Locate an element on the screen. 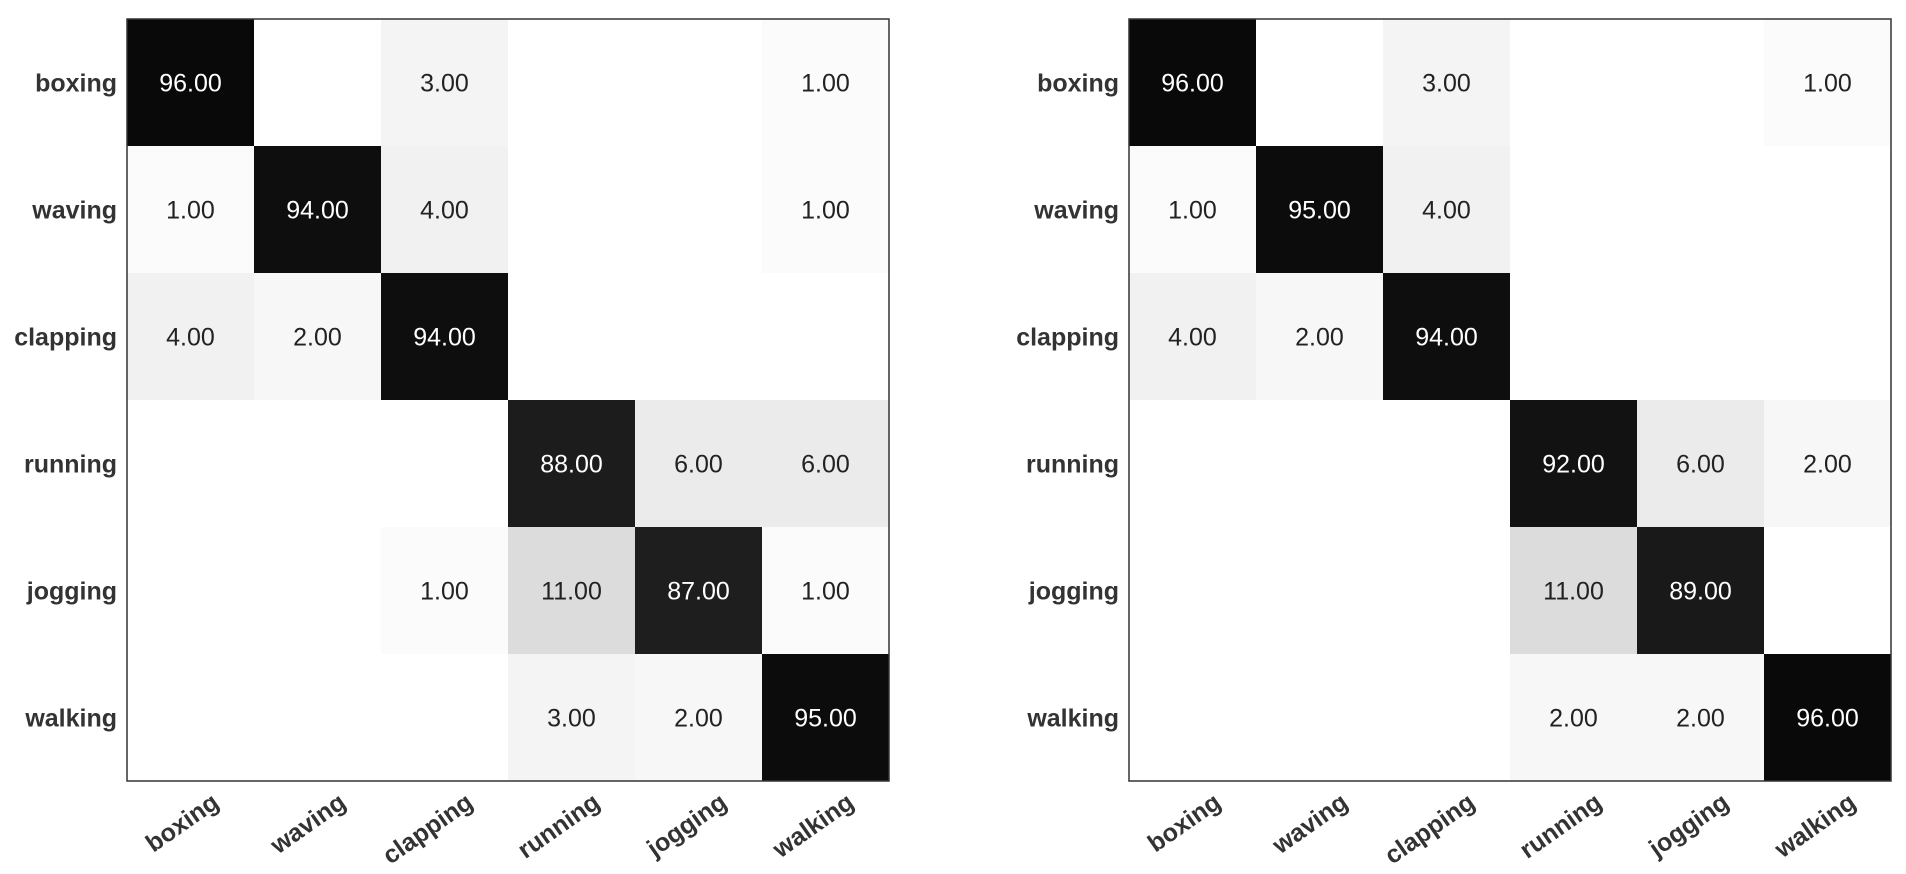  cell-value-label: 6.00 is located at coordinates (1700, 465).